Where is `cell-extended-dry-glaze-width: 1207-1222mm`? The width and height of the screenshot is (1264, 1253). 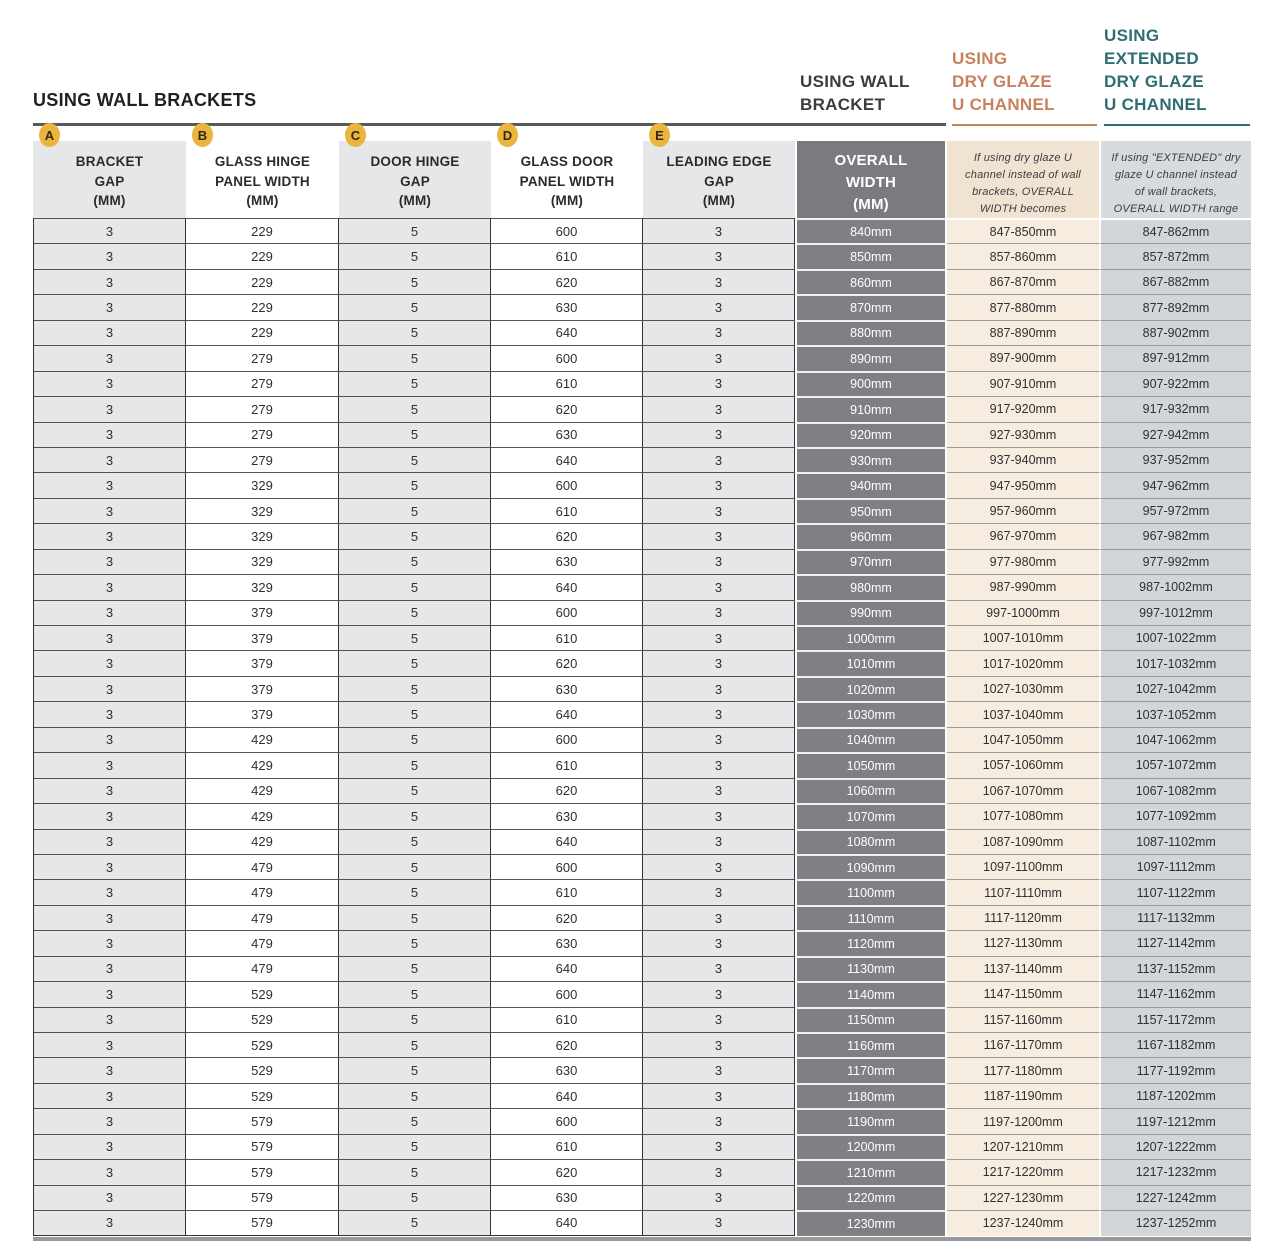
cell-extended-dry-glaze-width: 1207-1222mm is located at coordinates (1175, 1146).